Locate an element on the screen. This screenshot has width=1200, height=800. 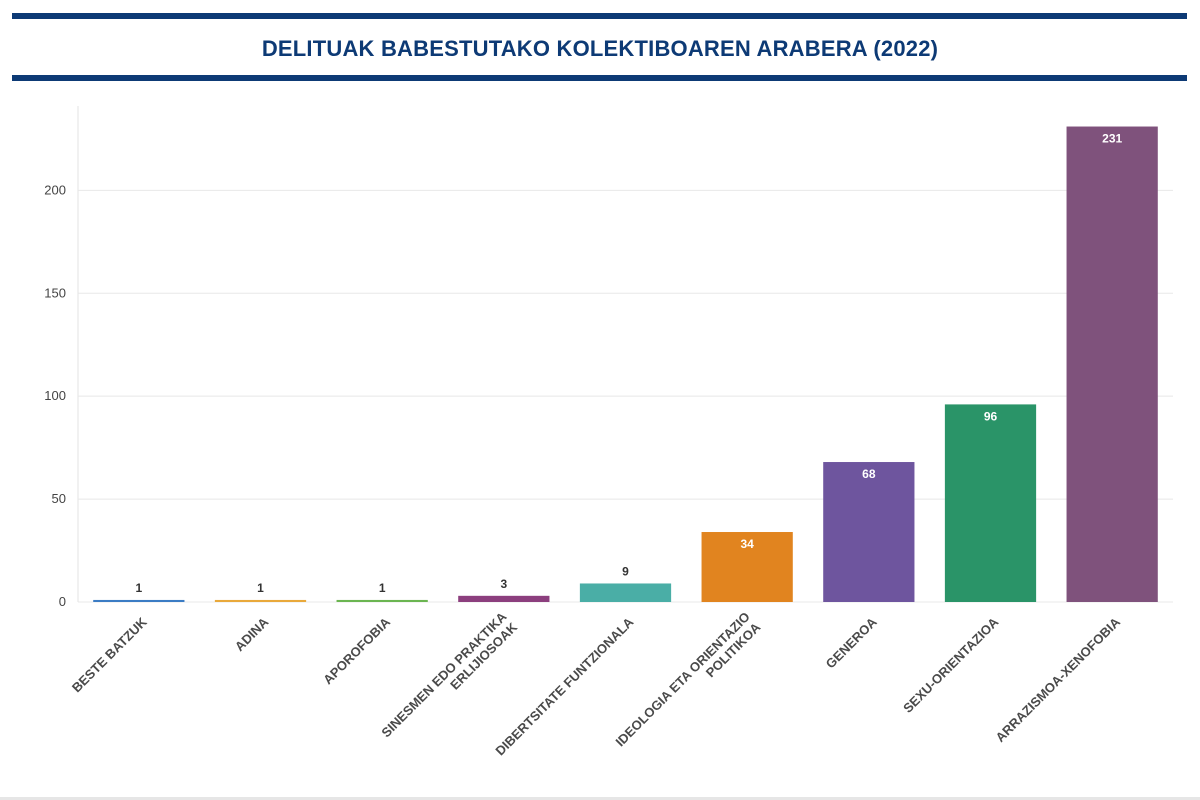
x-tick-label: IDEOLOGIA ETA ORIENTAZIOPOLITIKOA is located at coordinates (687, 684).